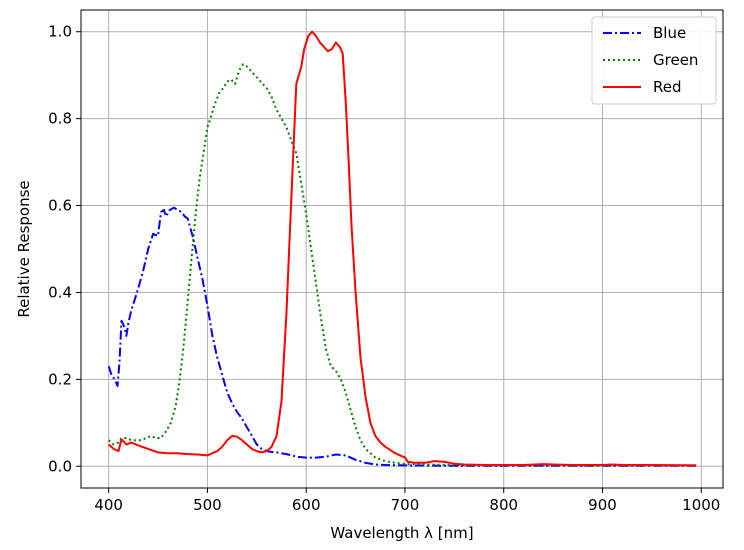  What do you see at coordinates (401, 533) in the screenshot?
I see `x-axis-label: Wavelength λ [nm]` at bounding box center [401, 533].